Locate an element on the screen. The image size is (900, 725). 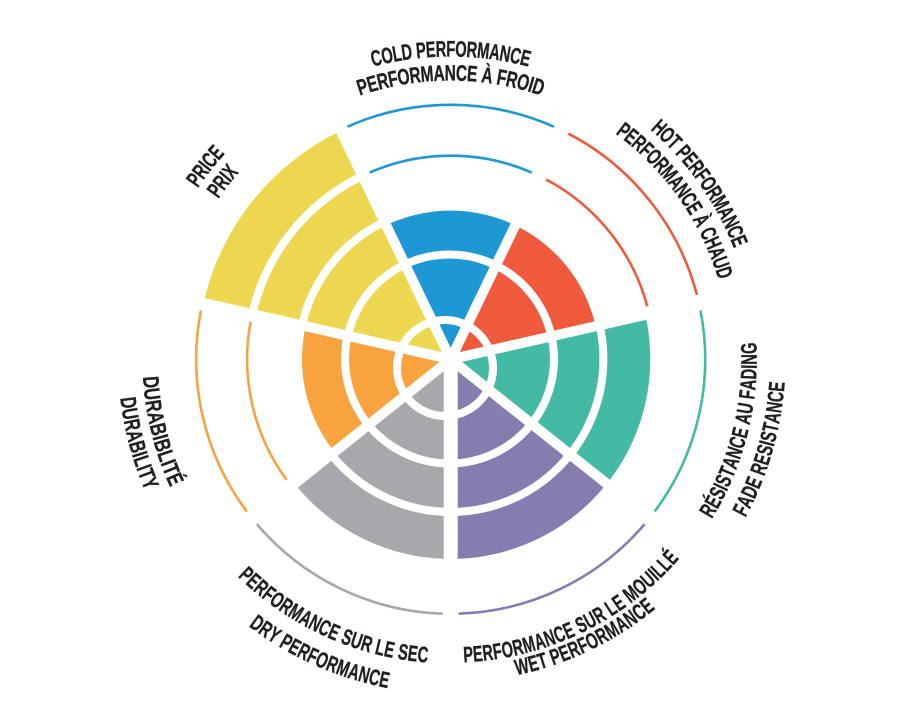
svg-text: G is located at coordinates (750, 348).